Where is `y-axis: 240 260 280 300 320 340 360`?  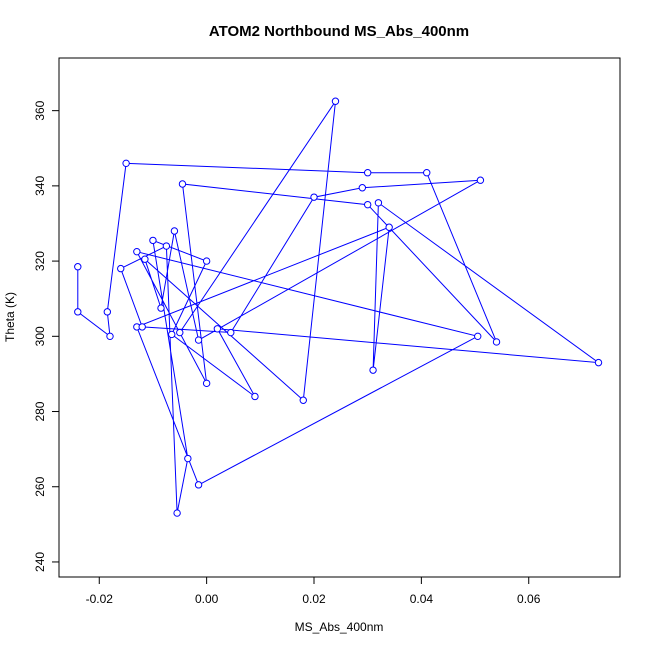
y-axis: 240 260 280 300 320 340 360 is located at coordinates (46, 336).